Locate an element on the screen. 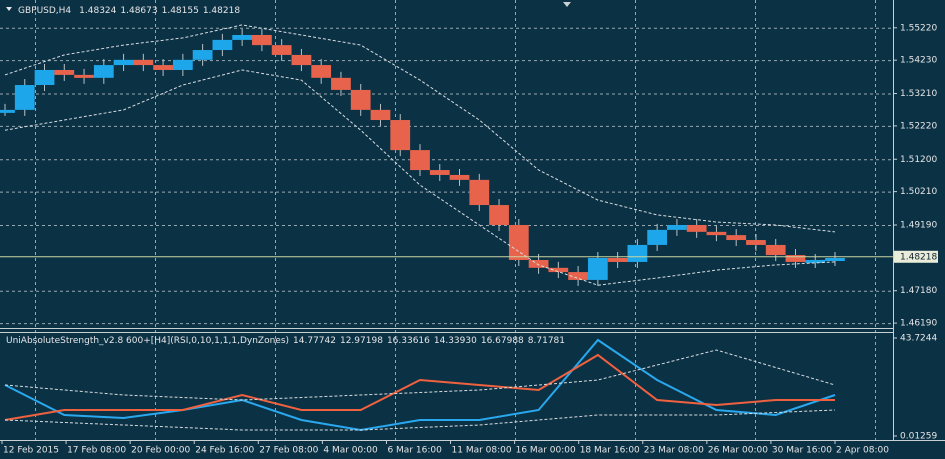  reading: 16.67988 is located at coordinates (502, 341).